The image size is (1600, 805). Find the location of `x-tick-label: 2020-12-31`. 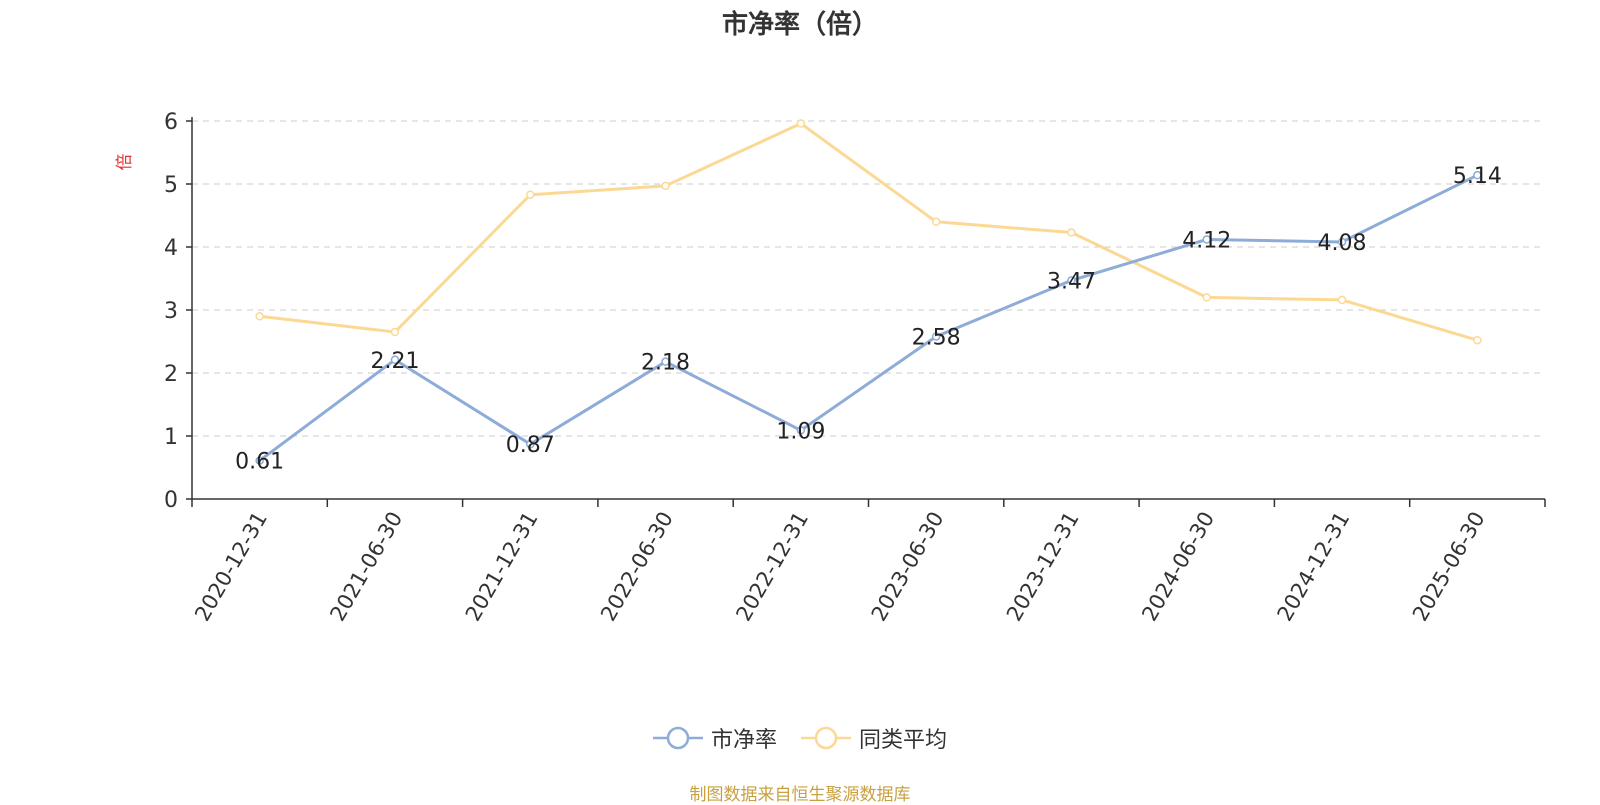

x-tick-label: 2020-12-31 is located at coordinates (231, 567).